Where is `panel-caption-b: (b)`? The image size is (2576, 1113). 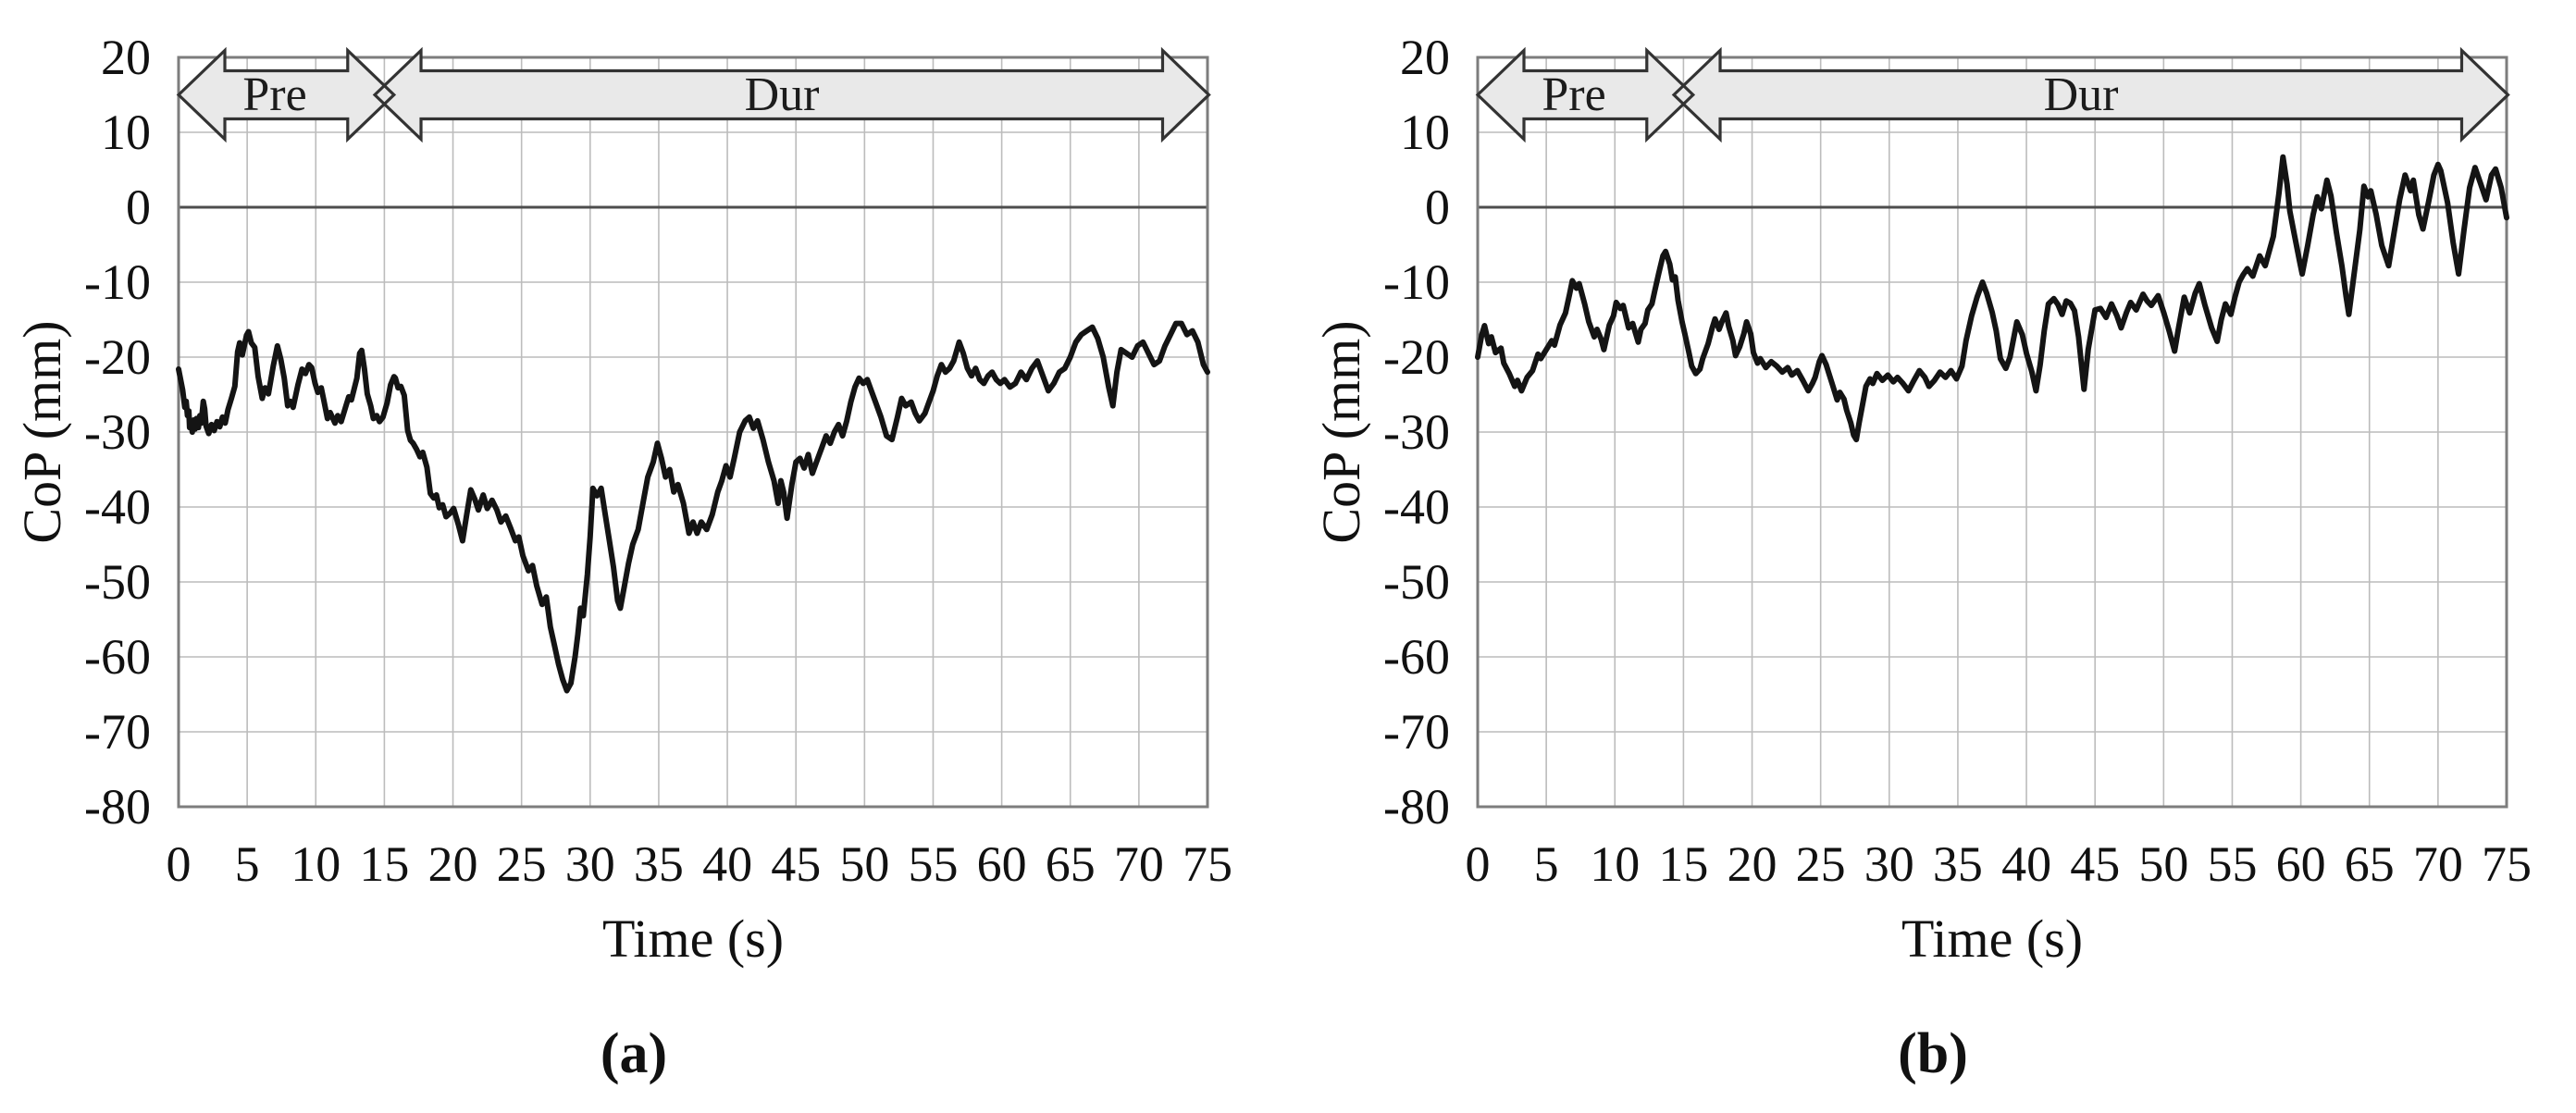
panel-caption-b: (b) is located at coordinates (1933, 1053).